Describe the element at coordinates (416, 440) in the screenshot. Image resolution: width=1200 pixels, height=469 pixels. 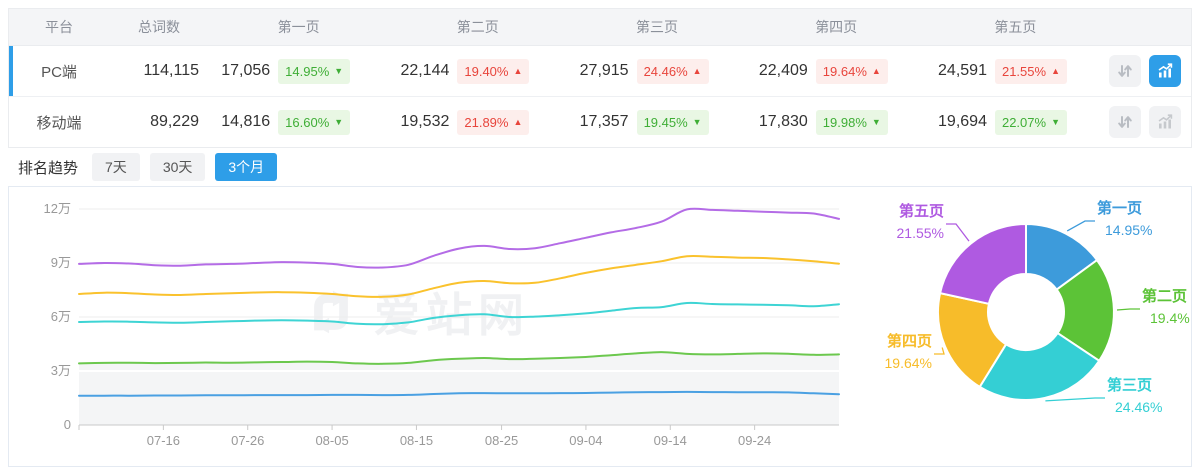
I see `svg-text: 08-15` at that location.